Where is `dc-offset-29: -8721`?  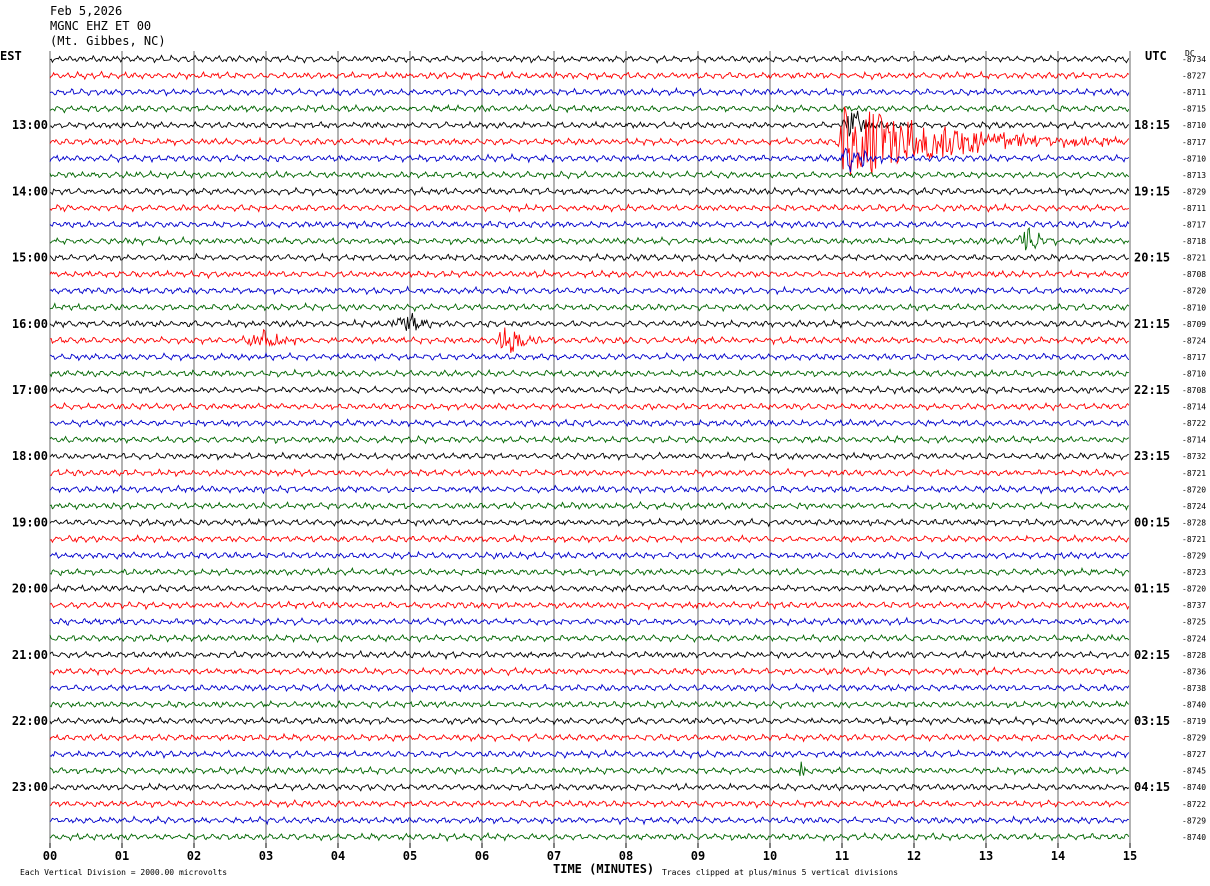
dc-offset-29: -8721 is located at coordinates (1194, 539).